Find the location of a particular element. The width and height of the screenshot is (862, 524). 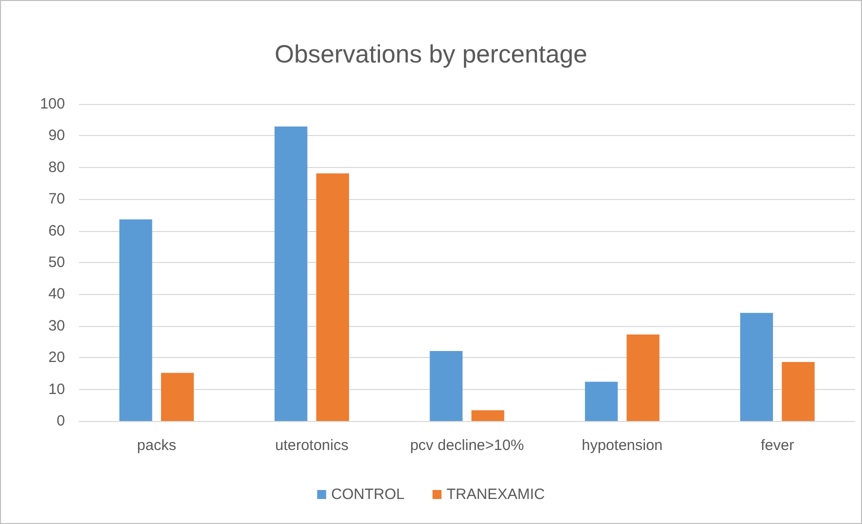

x-tick-label: packs is located at coordinates (156, 445).